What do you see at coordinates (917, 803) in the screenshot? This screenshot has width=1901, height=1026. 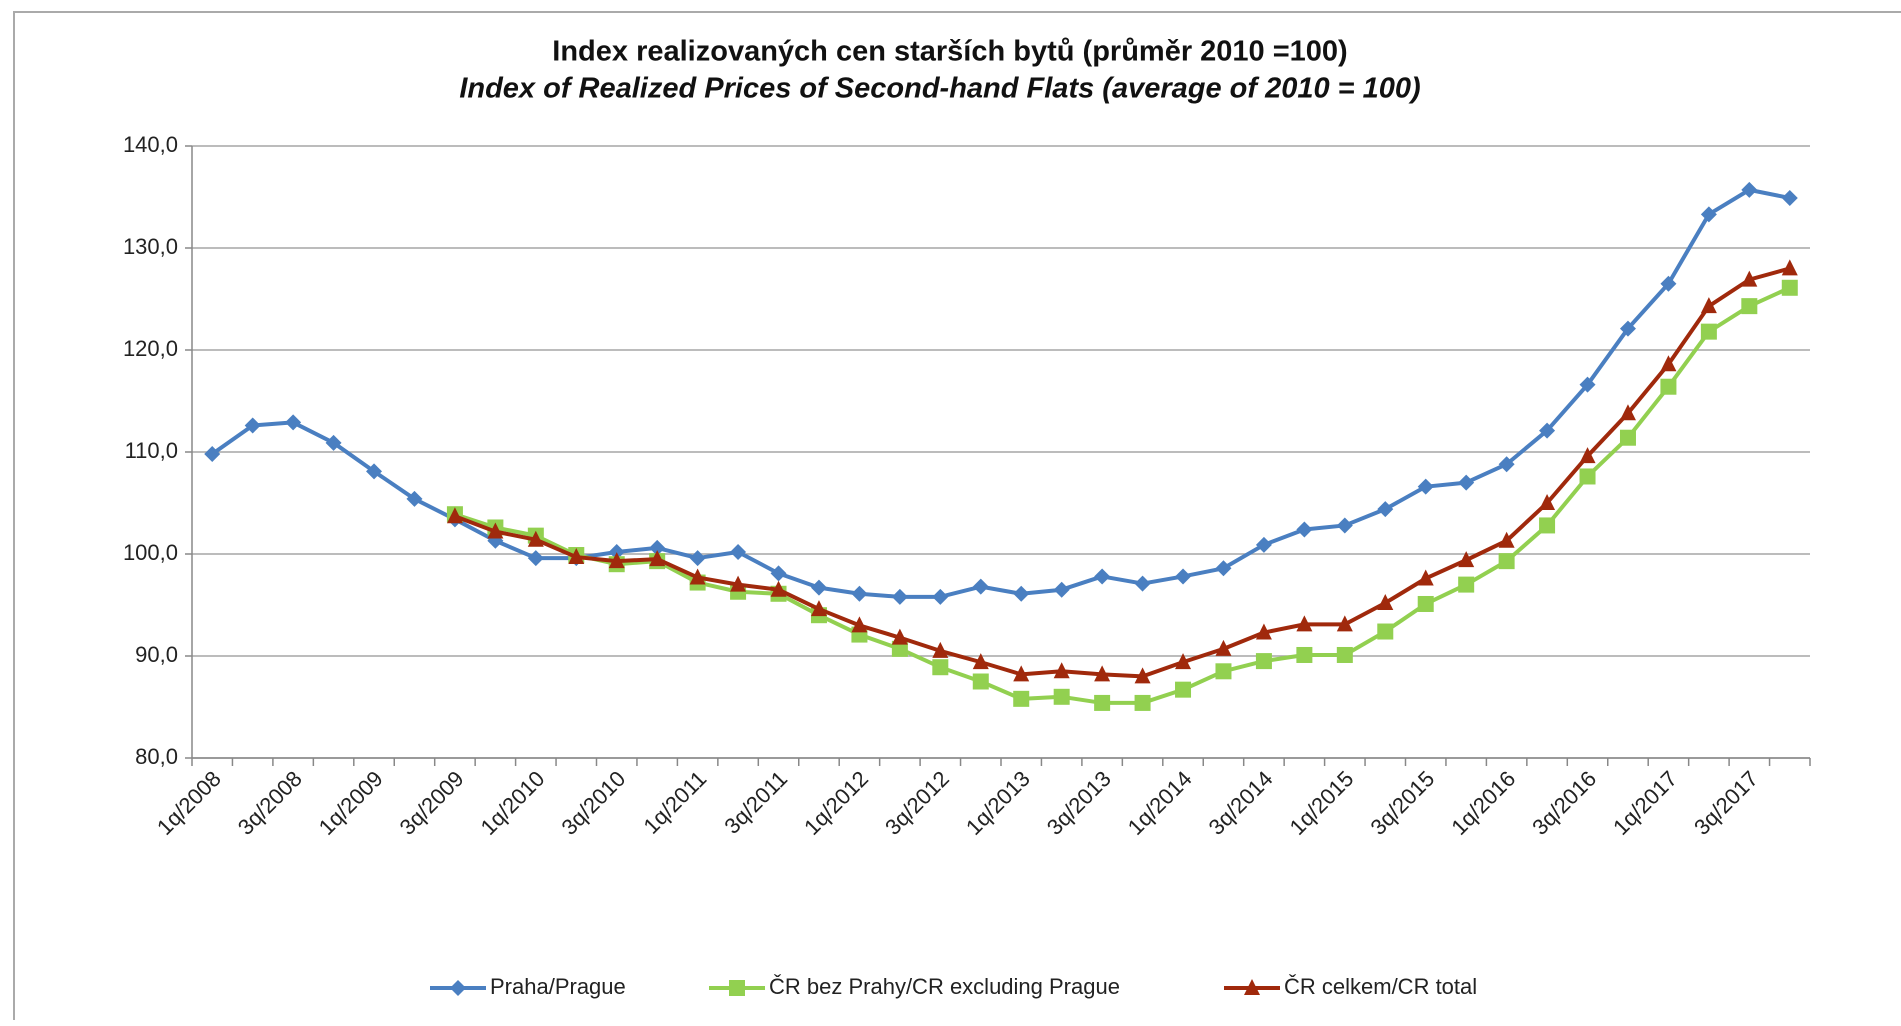 I see `x-tick-label: 3q/2012` at bounding box center [917, 803].